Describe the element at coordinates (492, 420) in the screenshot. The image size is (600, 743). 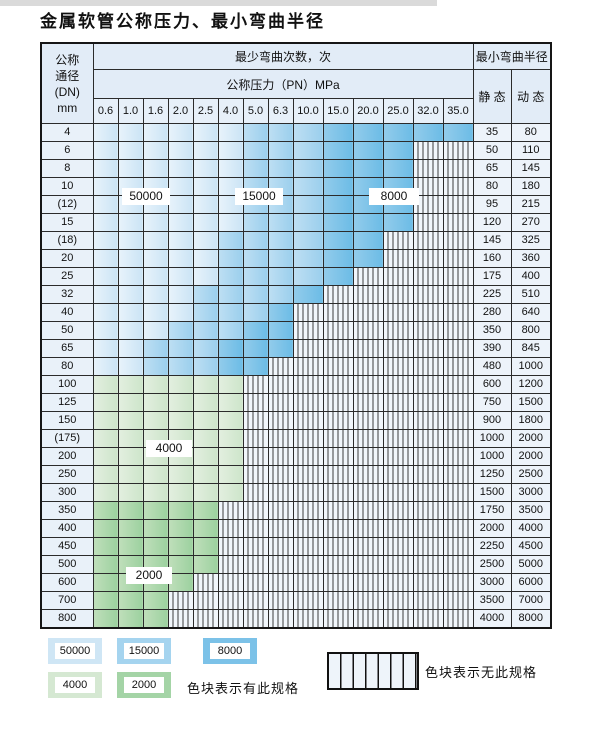
I see `static-radius-cell: 900` at that location.